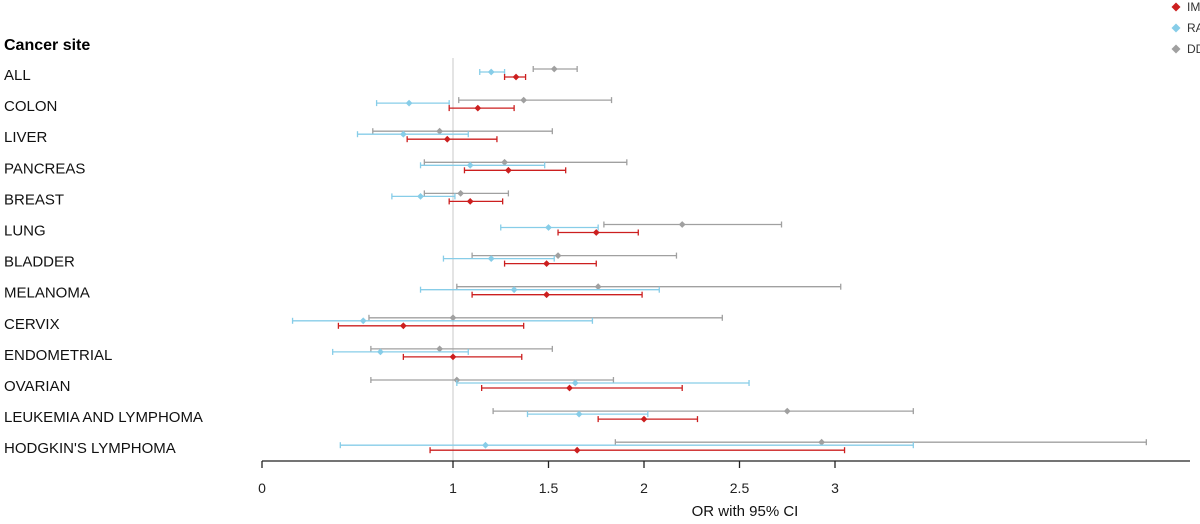 The width and height of the screenshot is (1200, 524). Describe the element at coordinates (1176, 28) in the screenshot. I see `legend-marker-ra` at that location.